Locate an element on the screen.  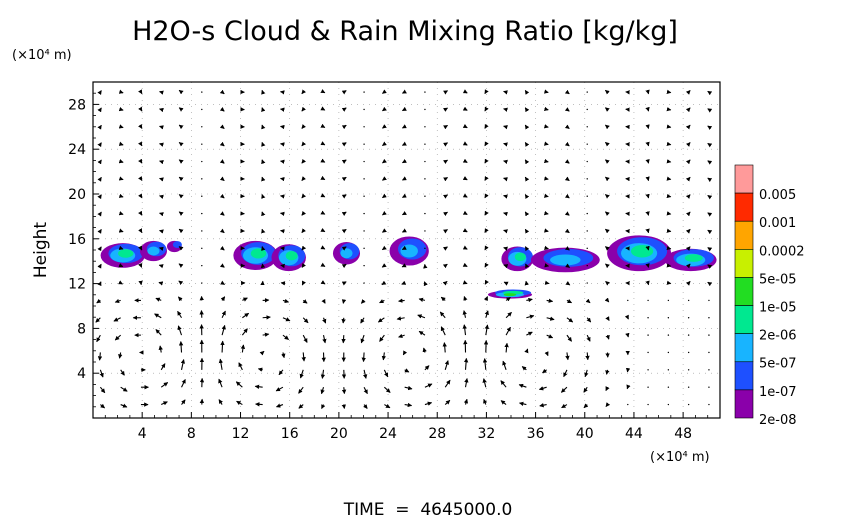
time-label: TIME = 4645000.0 is located at coordinates (428, 509).